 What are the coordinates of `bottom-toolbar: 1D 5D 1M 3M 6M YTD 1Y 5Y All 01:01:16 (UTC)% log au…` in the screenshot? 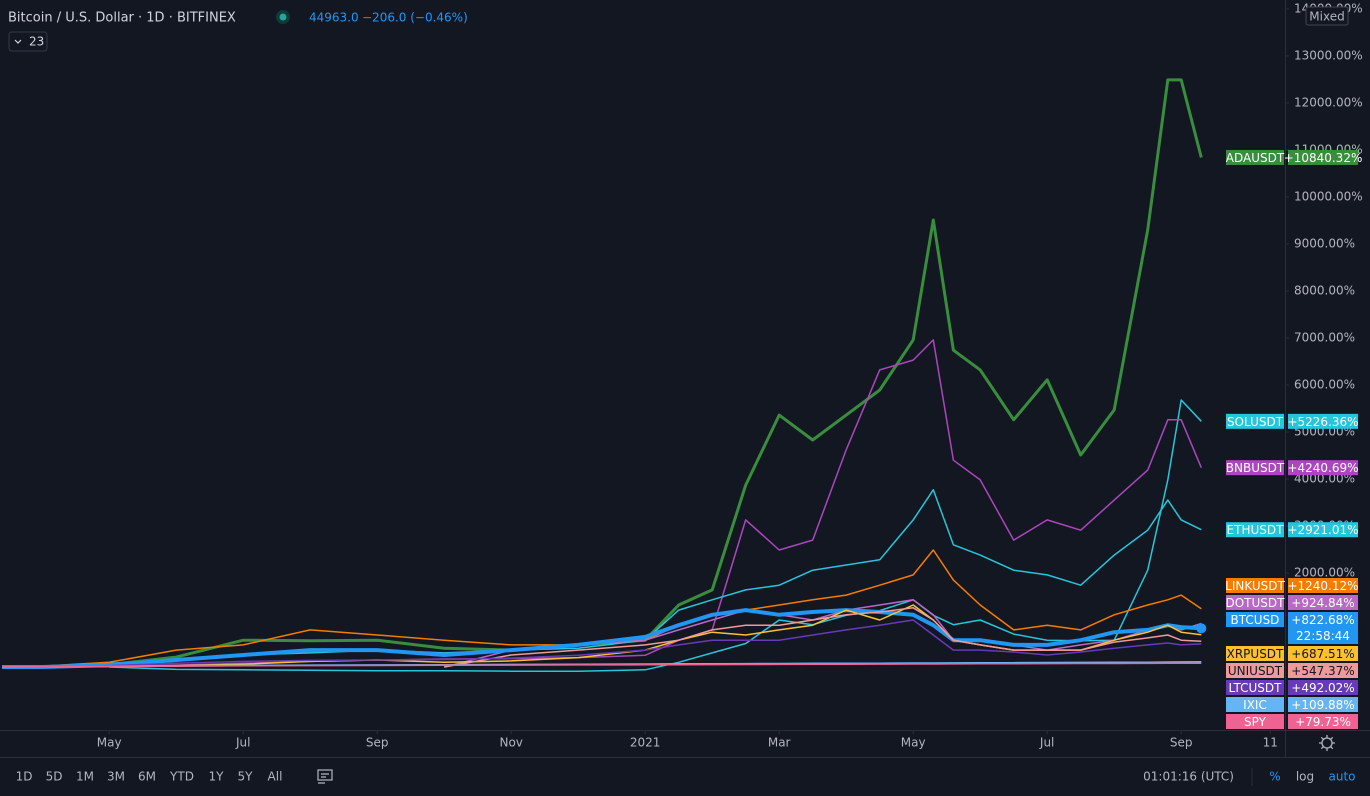 It's located at (686, 777).